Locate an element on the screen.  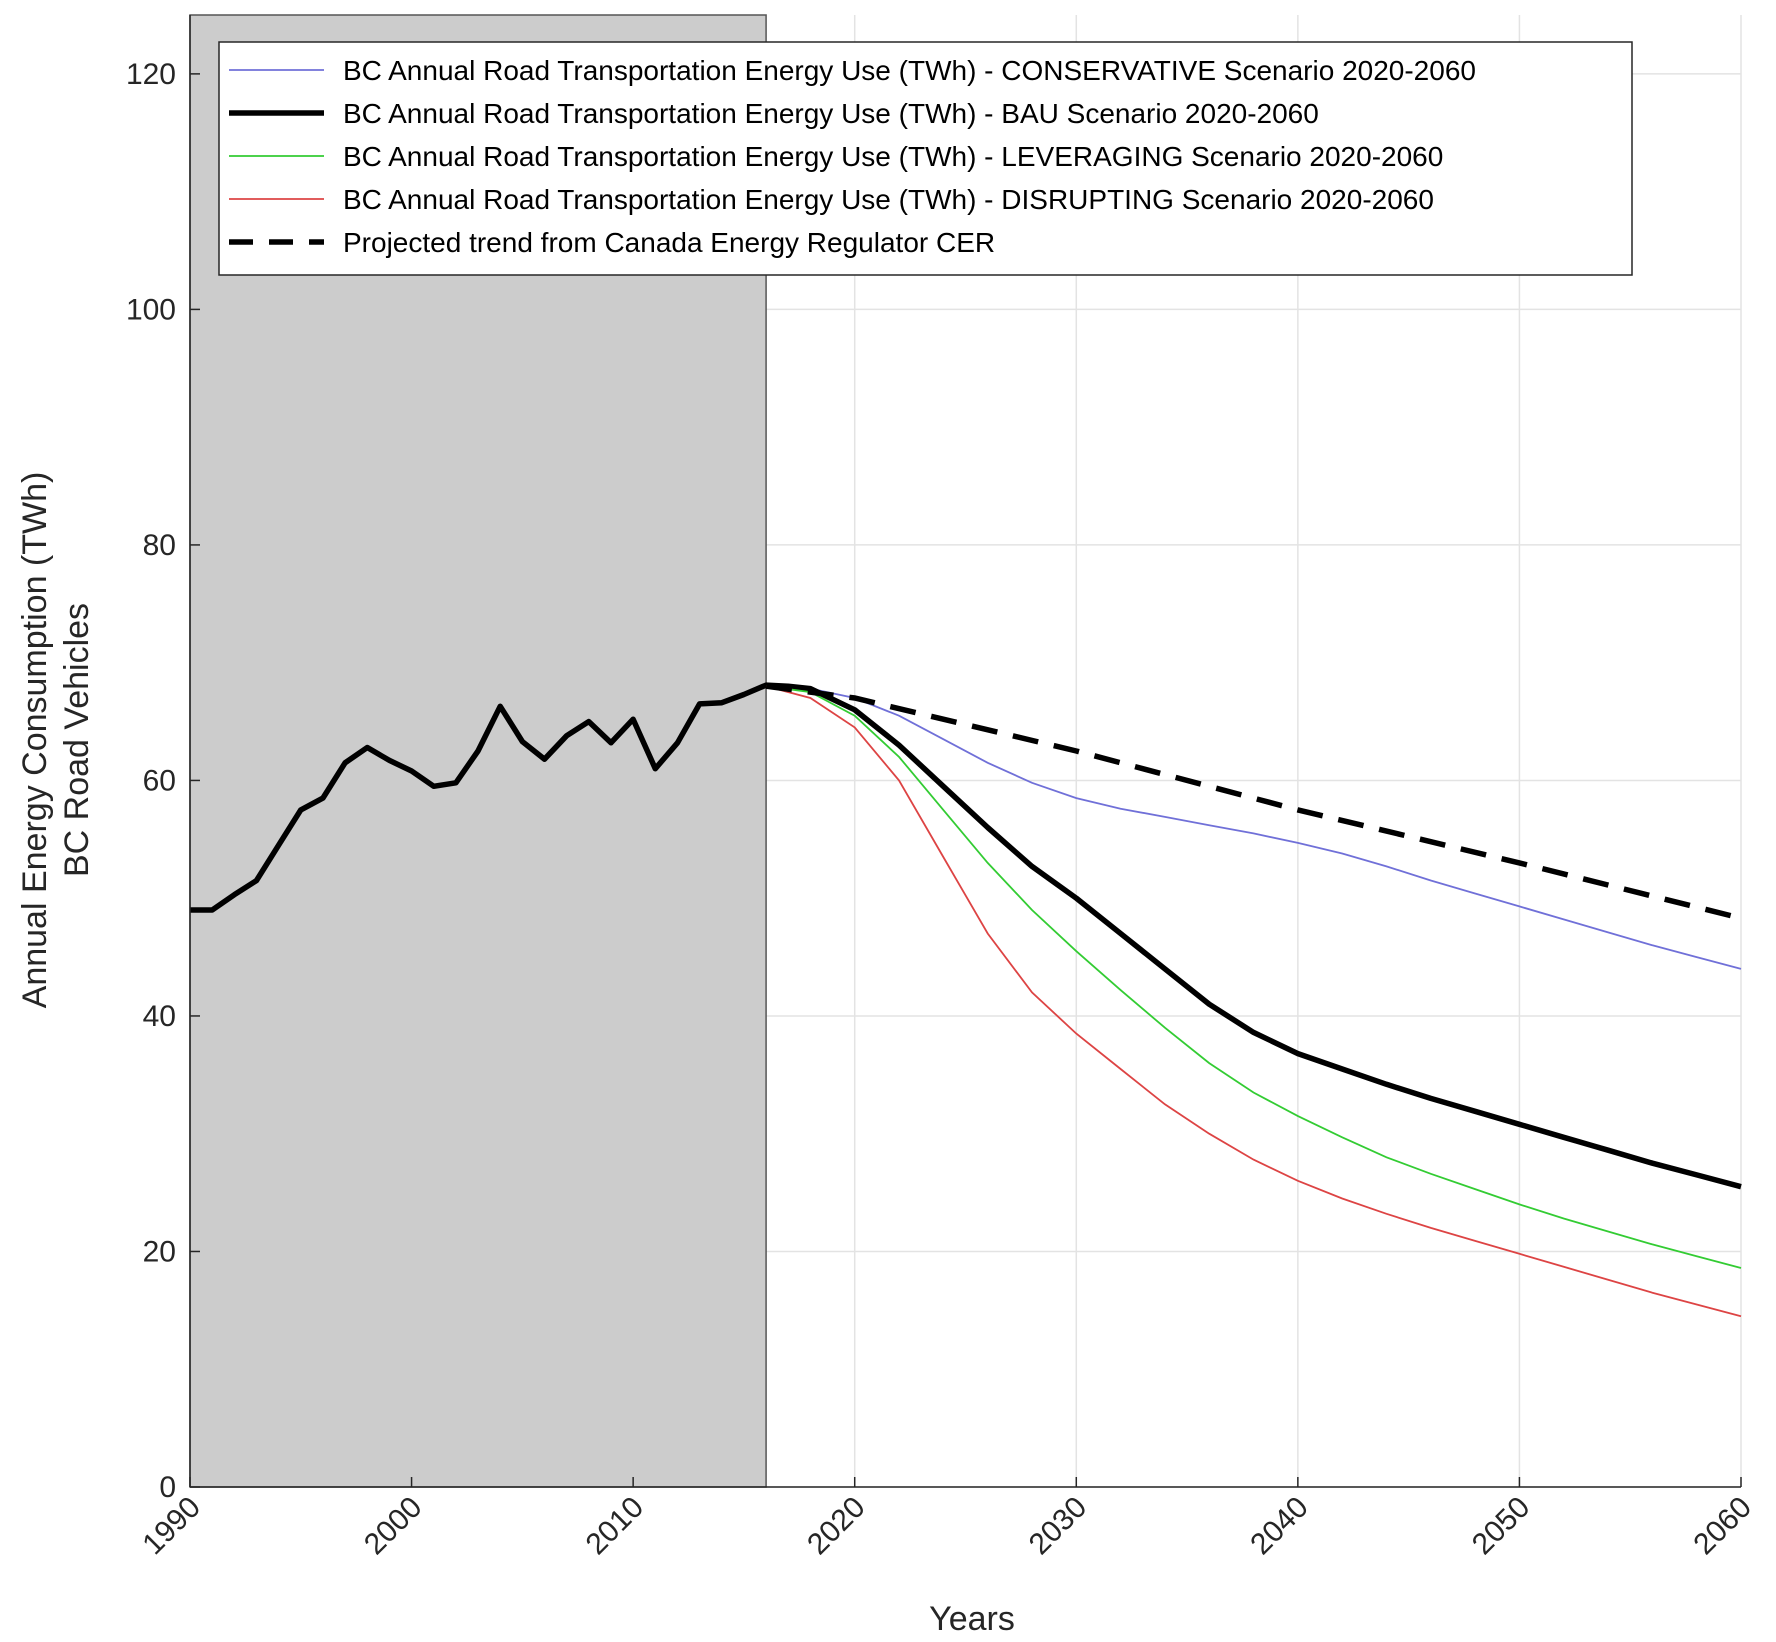
y-axis-title-line-1: Annual Energy Consumption (TWh) is located at coordinates (35, 740).